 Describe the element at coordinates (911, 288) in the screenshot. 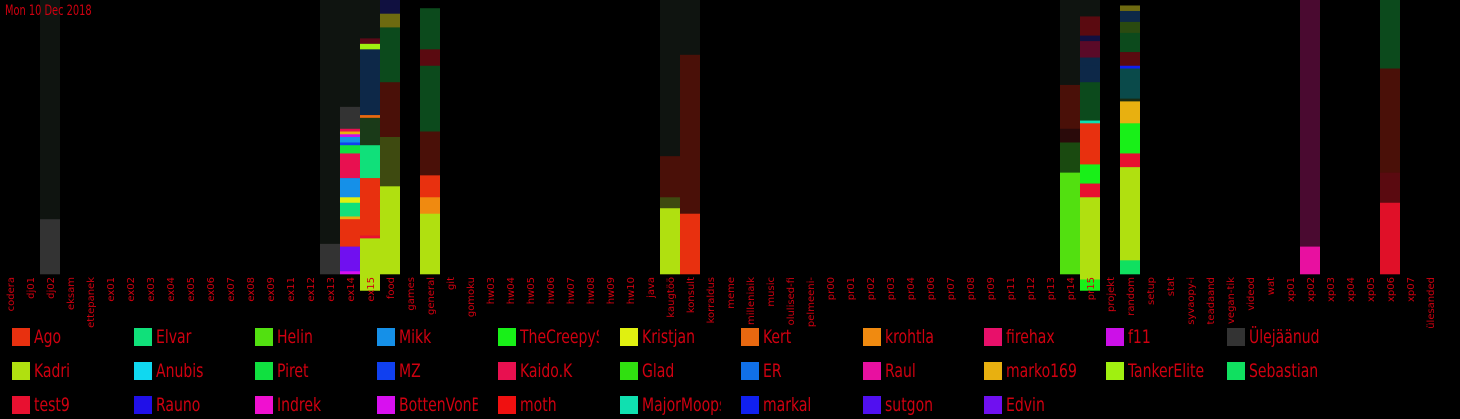

I see `x-tick-label: pr04` at that location.